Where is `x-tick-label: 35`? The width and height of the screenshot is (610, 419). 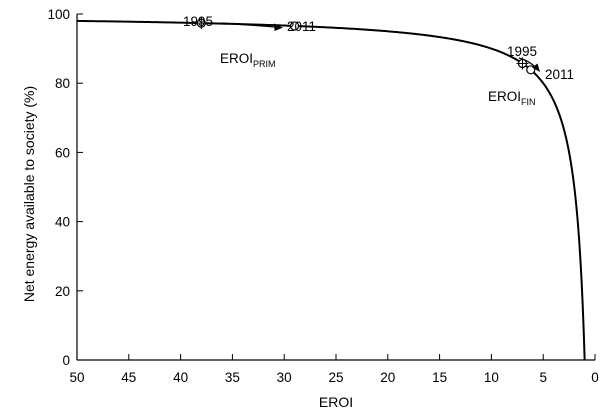 x-tick-label: 35 is located at coordinates (232, 377).